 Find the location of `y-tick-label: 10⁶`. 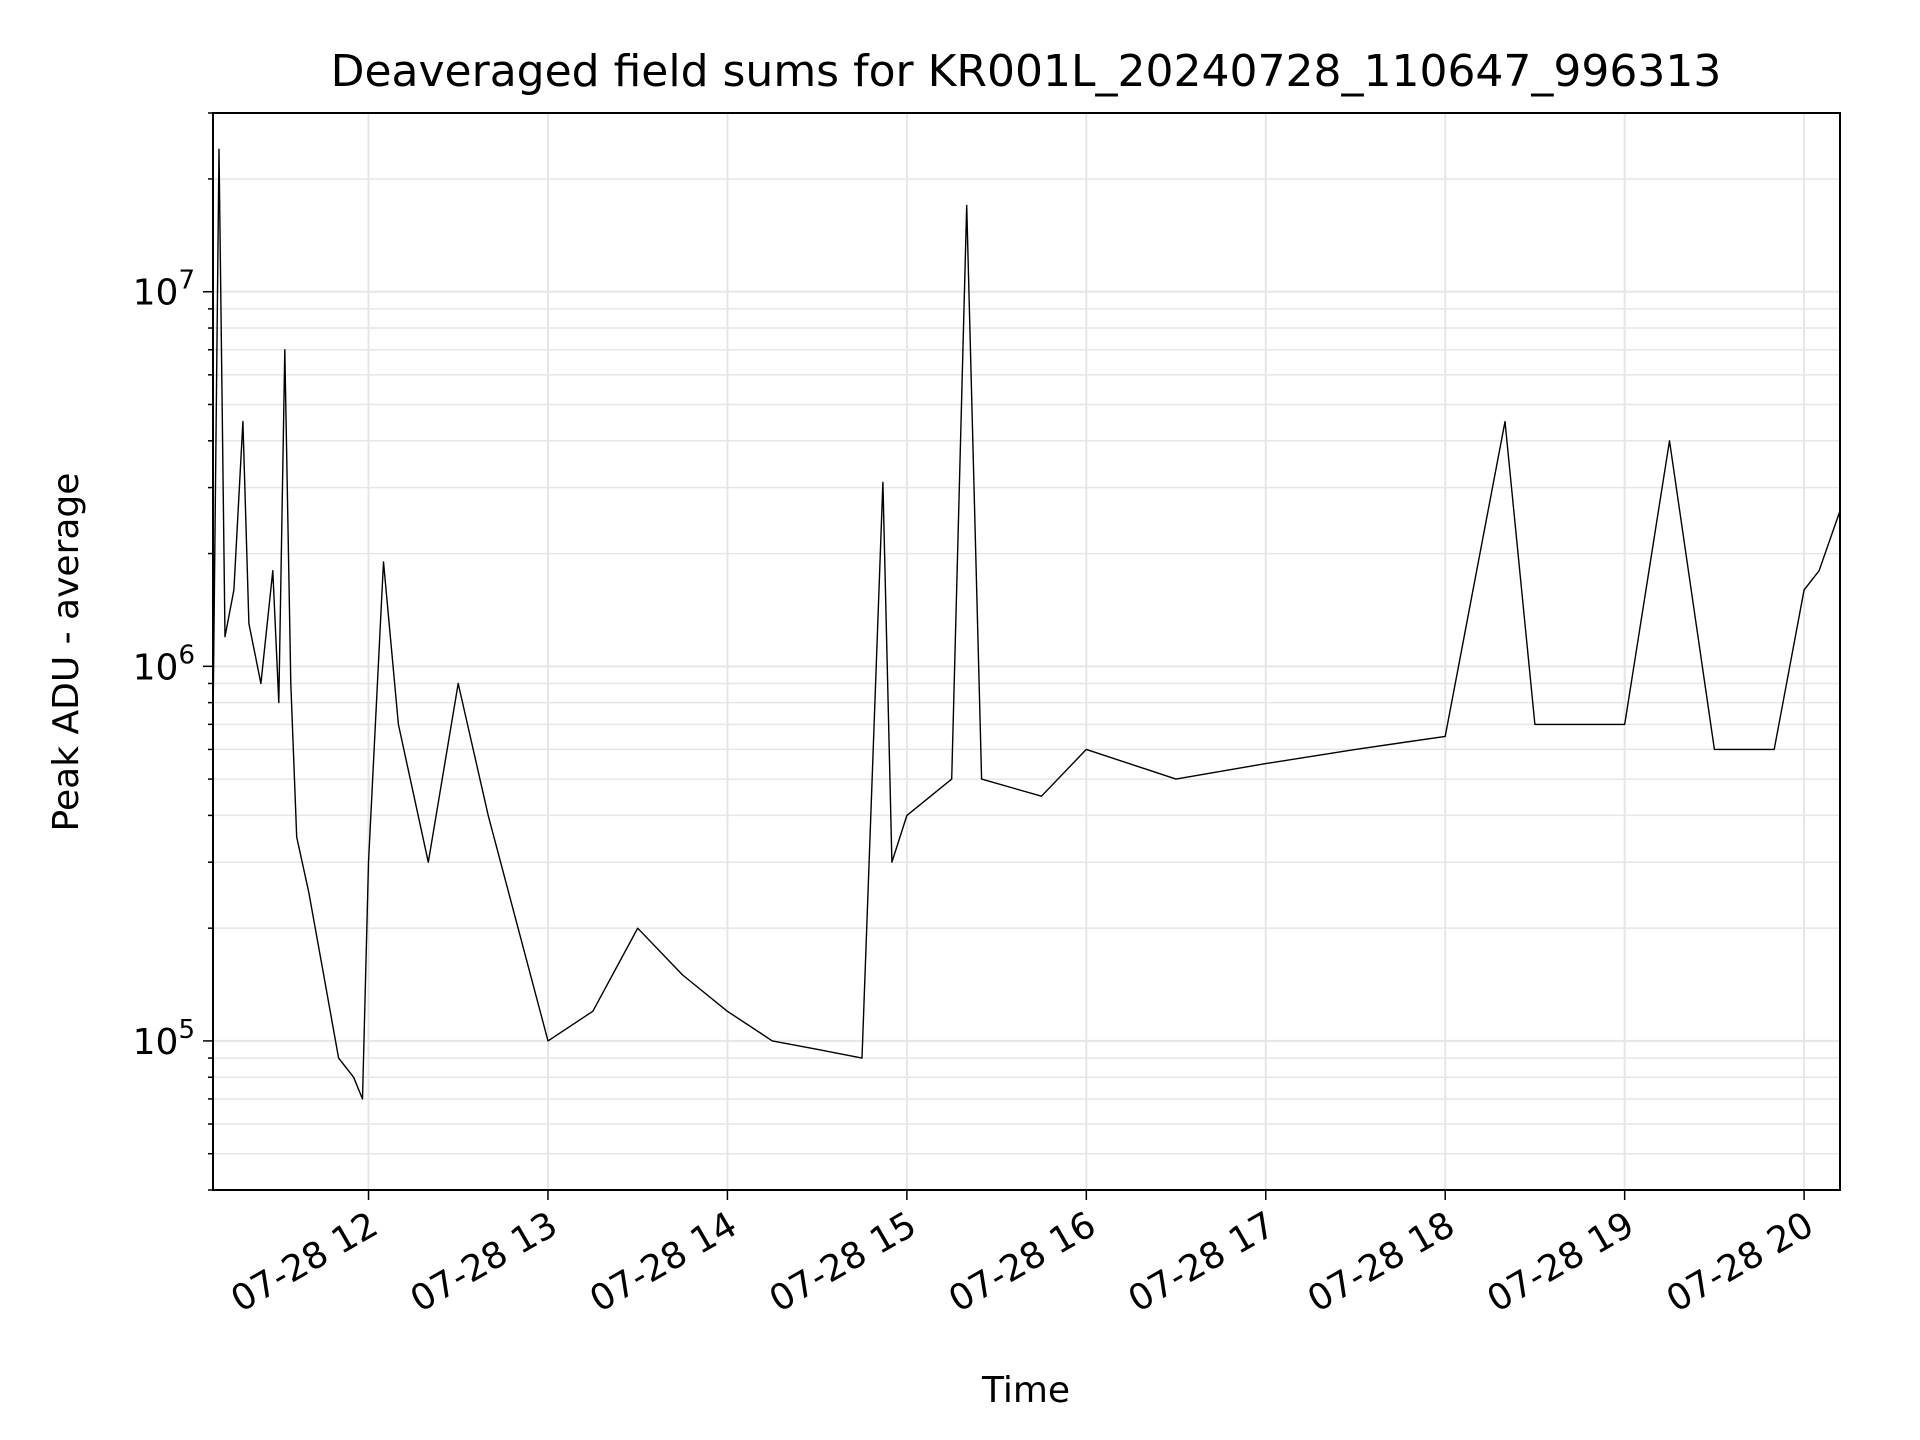

y-tick-label: 10⁶ is located at coordinates (164, 664).